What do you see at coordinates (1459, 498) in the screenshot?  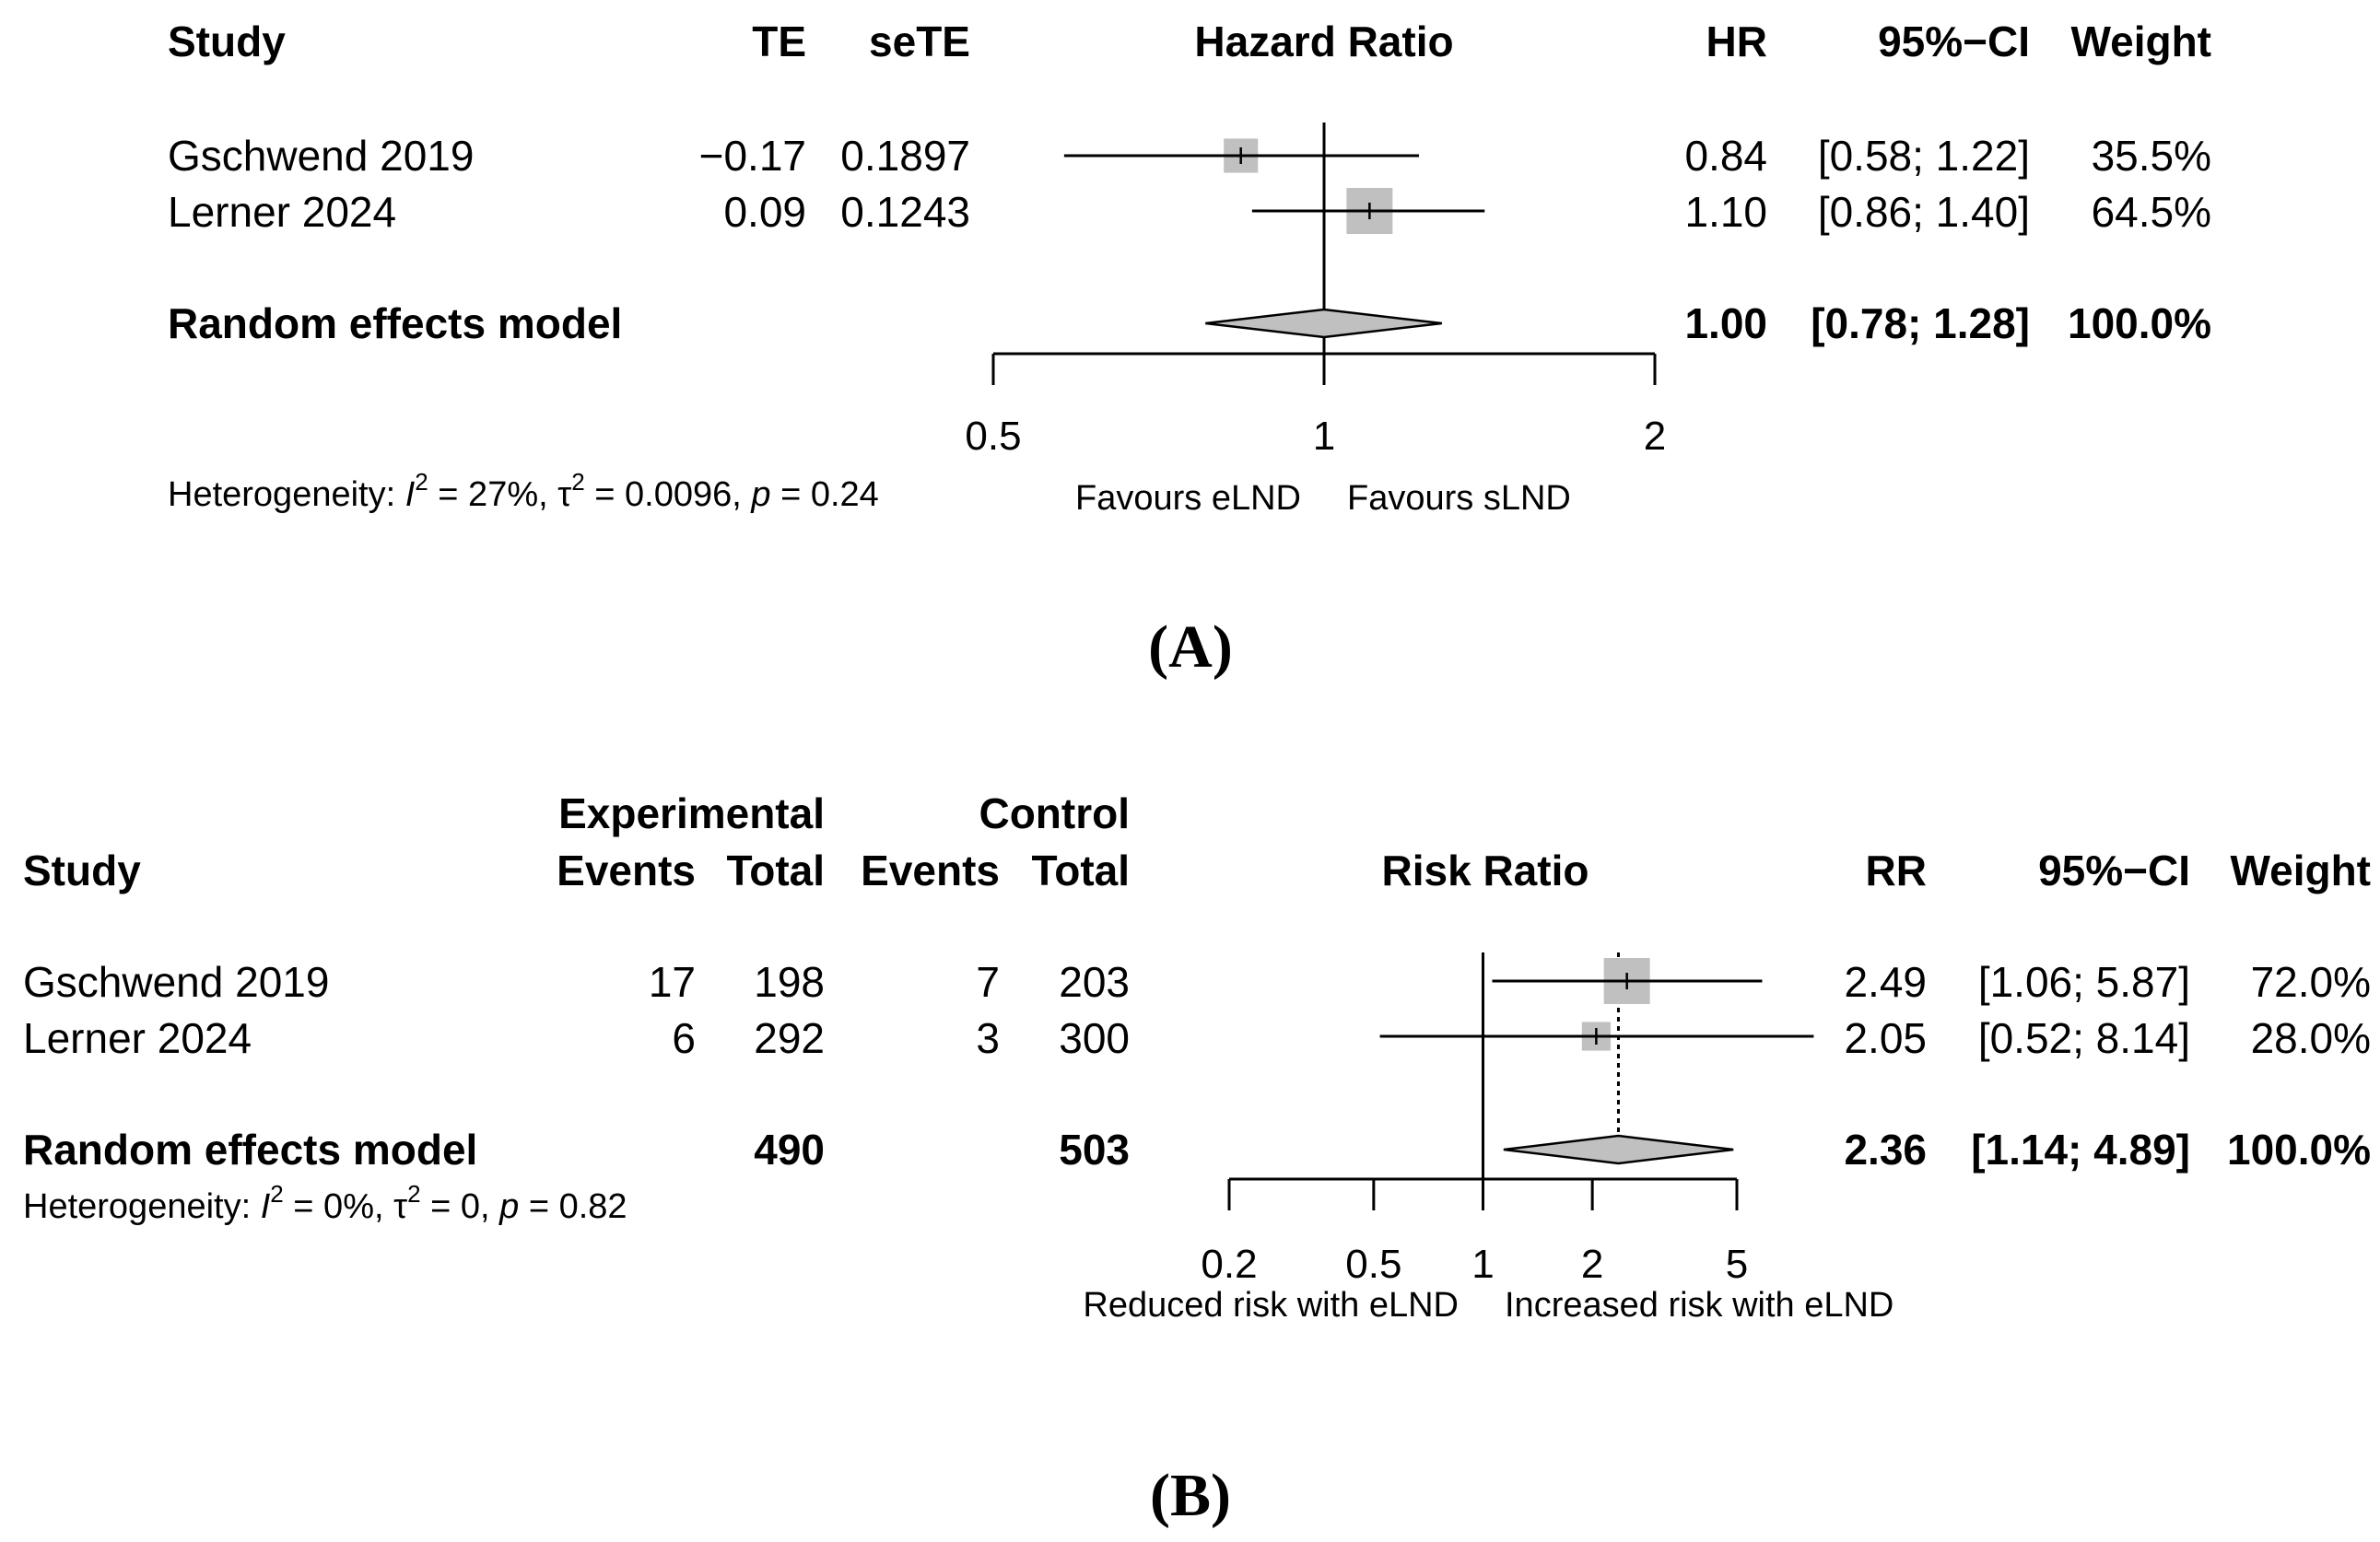 I see `favours-right-label: Favours sLND` at bounding box center [1459, 498].